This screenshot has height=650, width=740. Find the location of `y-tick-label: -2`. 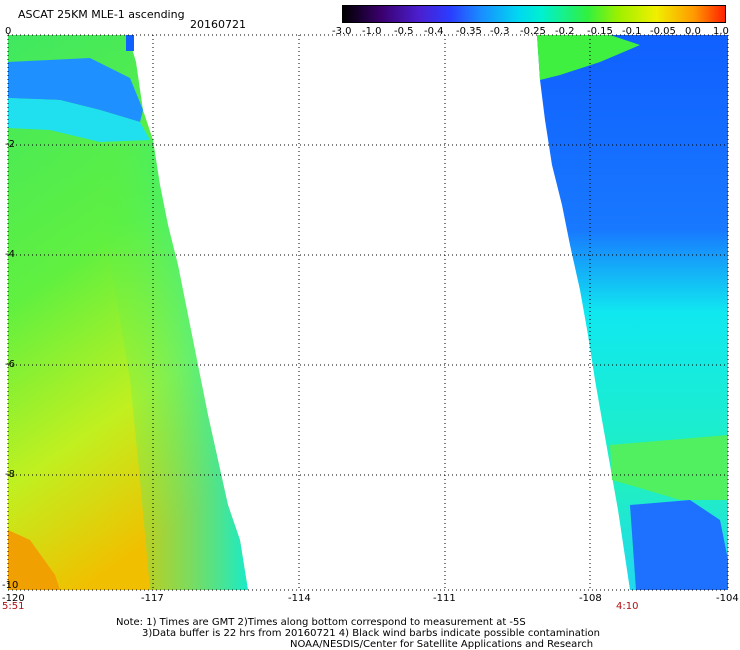

y-tick-label: -2 is located at coordinates (10, 144).